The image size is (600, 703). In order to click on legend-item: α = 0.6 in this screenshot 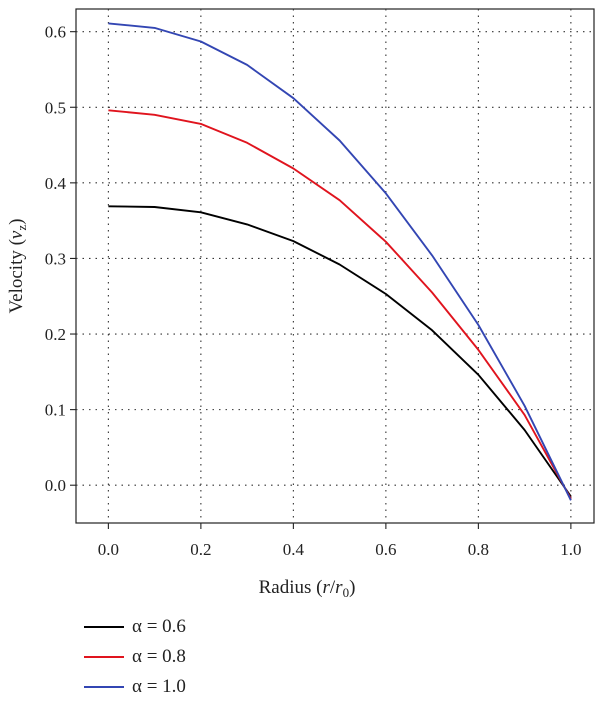, I will do `click(135, 627)`.